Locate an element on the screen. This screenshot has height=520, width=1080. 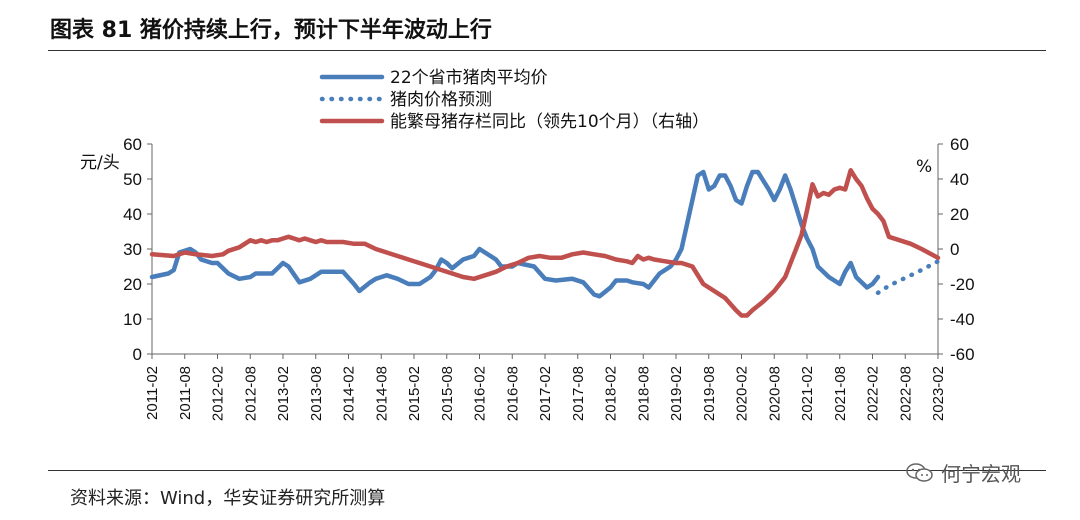
watermark: 何宁宏观 is located at coordinates (963, 472).